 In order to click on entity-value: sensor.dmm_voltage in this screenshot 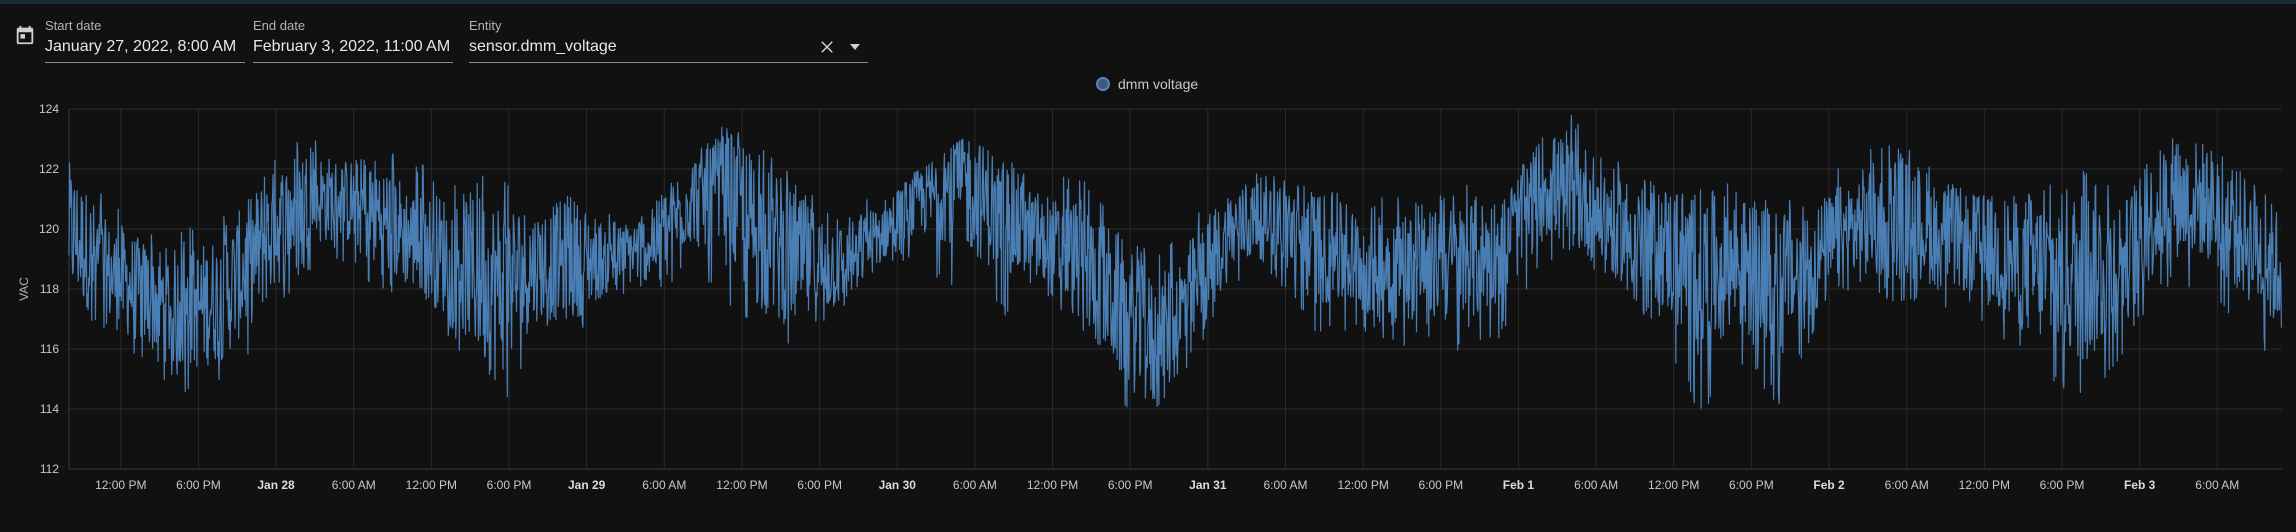, I will do `click(543, 46)`.